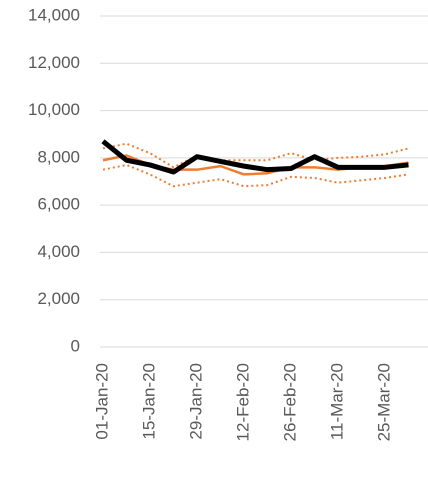 This screenshot has width=428, height=480. Describe the element at coordinates (101, 401) in the screenshot. I see `x-tick-label: 01-Jan-20` at that location.